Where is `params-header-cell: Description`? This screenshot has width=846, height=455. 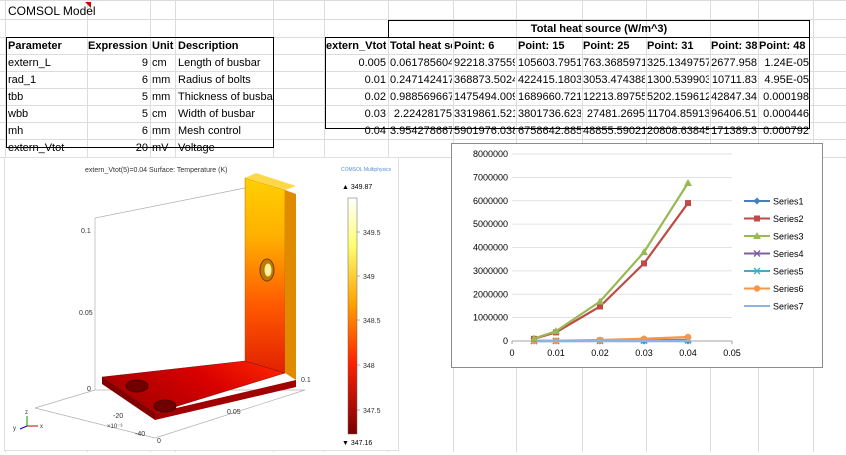
params-header-cell: Description is located at coordinates (226, 46).